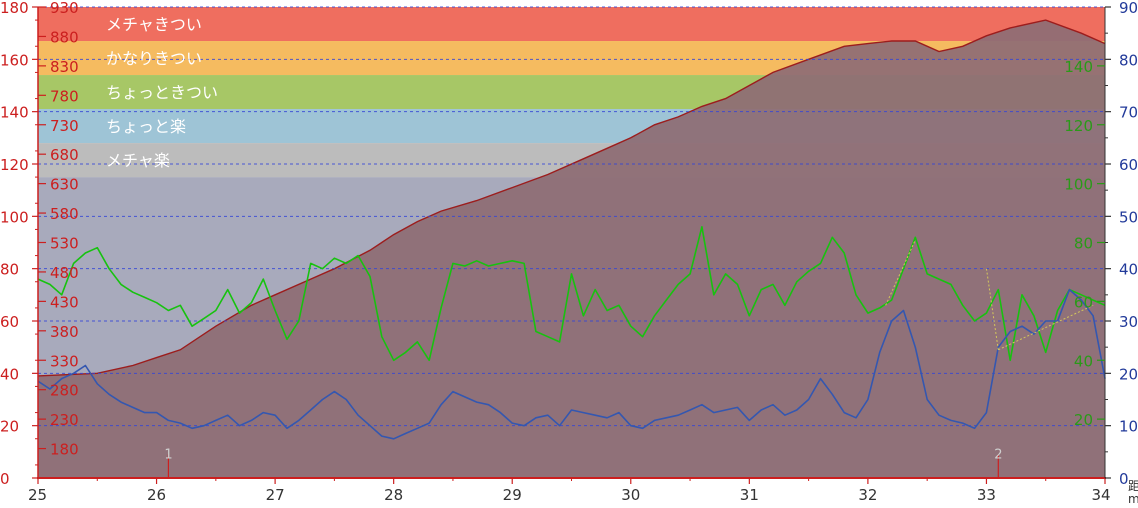 The image size is (1138, 508). Describe the element at coordinates (393, 495) in the screenshot. I see `x-tick-label: 28` at that location.